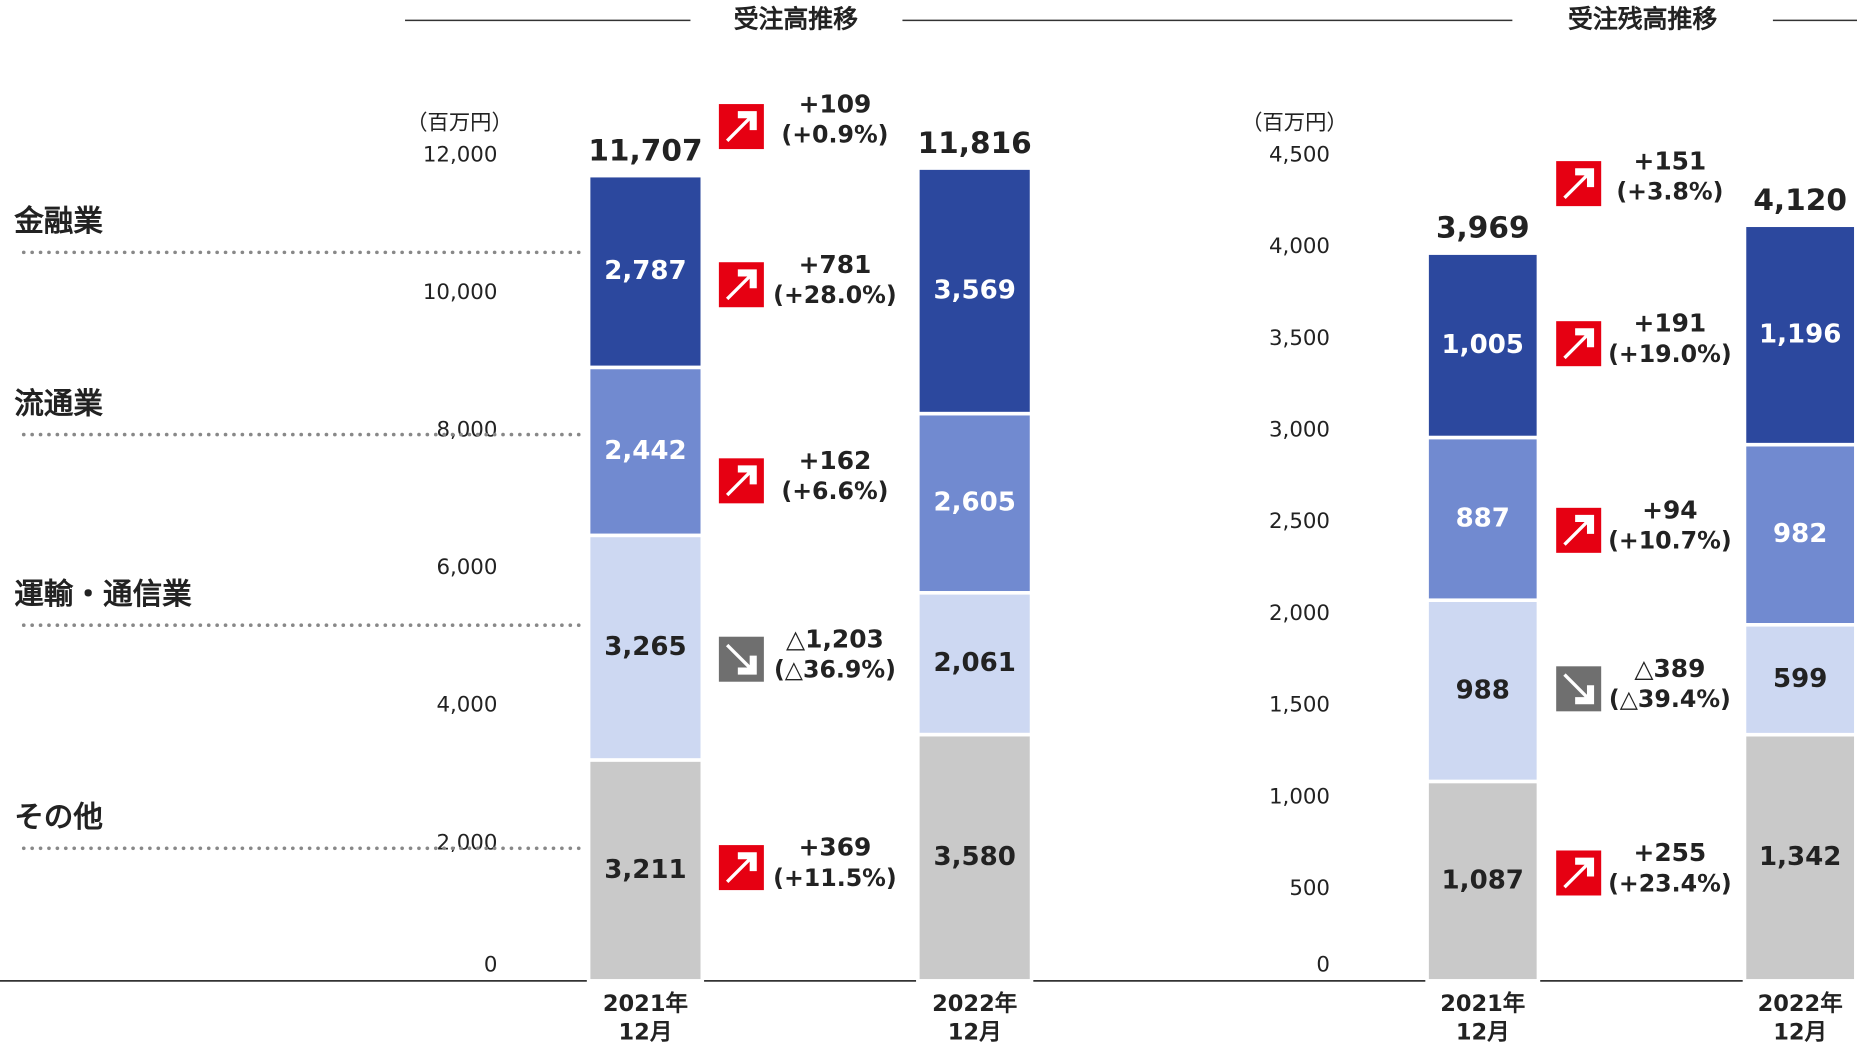 The width and height of the screenshot is (1857, 1045). I want to click on segment-label: 2,787, so click(645, 271).